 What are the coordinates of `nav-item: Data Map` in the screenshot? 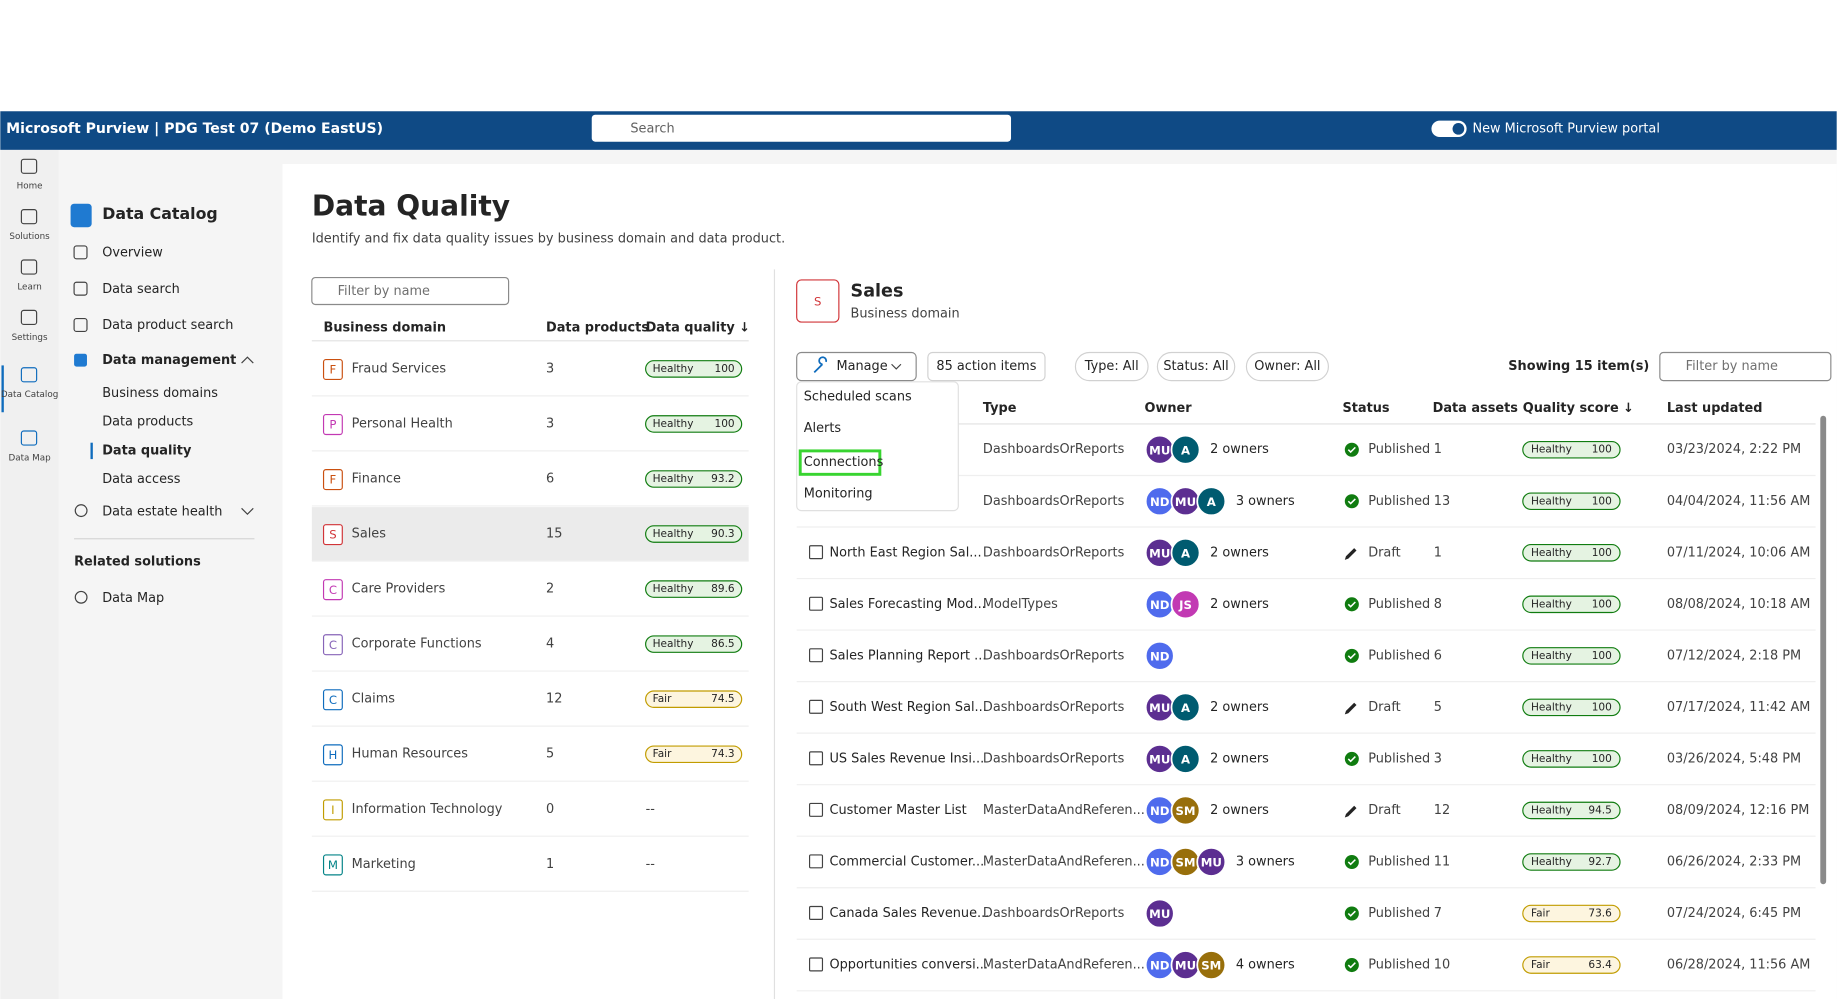 It's located at (133, 598).